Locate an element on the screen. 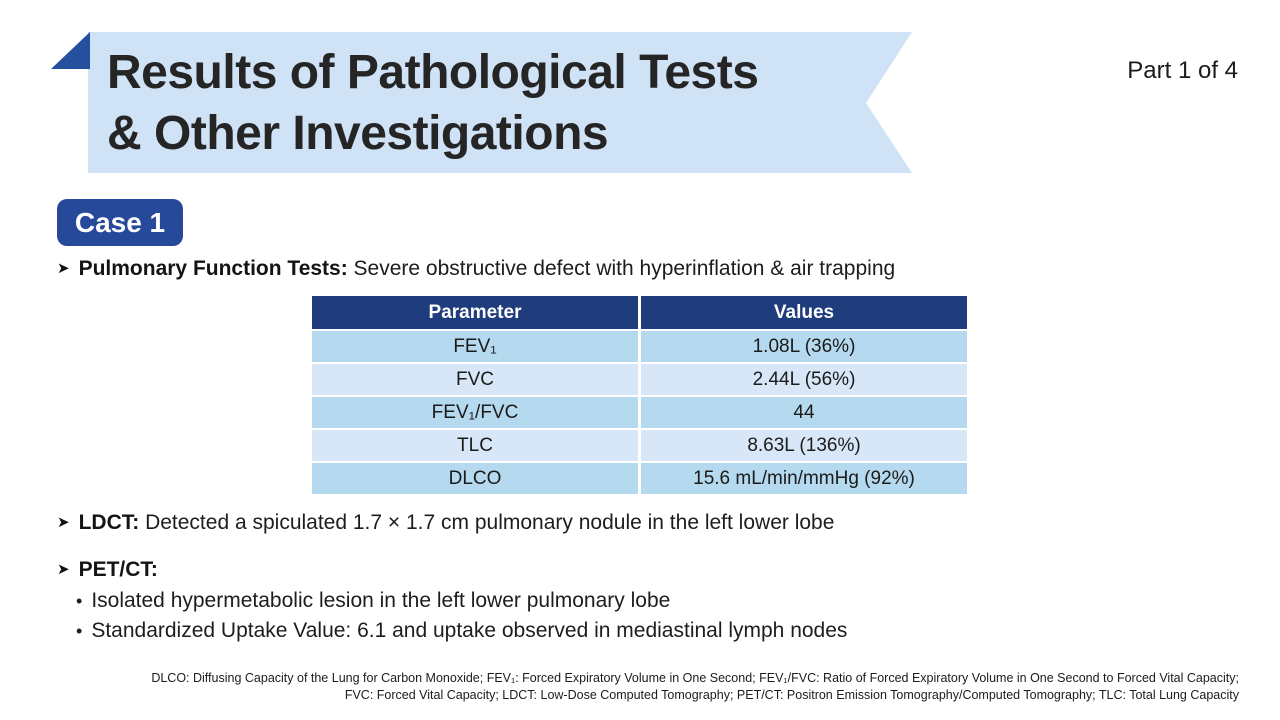 Image resolution: width=1280 pixels, height=720 pixels. cell-value: 1.08L (36%) is located at coordinates (804, 346).